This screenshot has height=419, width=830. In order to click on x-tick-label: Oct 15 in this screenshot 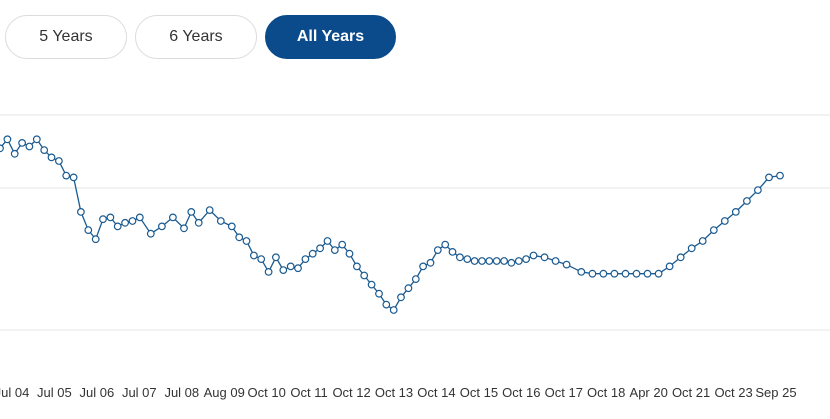, I will do `click(479, 392)`.